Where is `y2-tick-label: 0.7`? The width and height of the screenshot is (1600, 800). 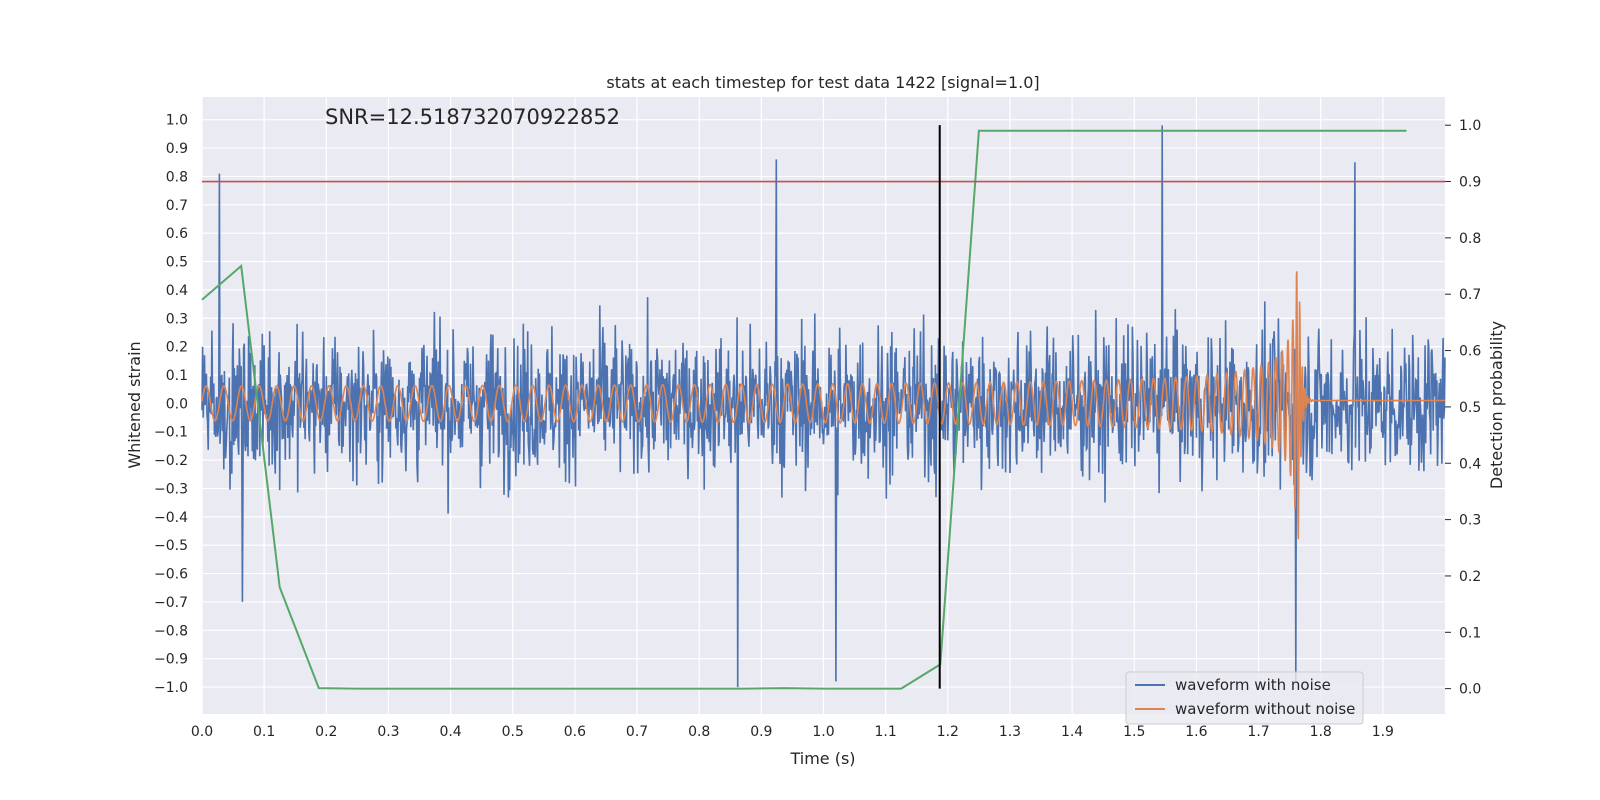 y2-tick-label: 0.7 is located at coordinates (1470, 295).